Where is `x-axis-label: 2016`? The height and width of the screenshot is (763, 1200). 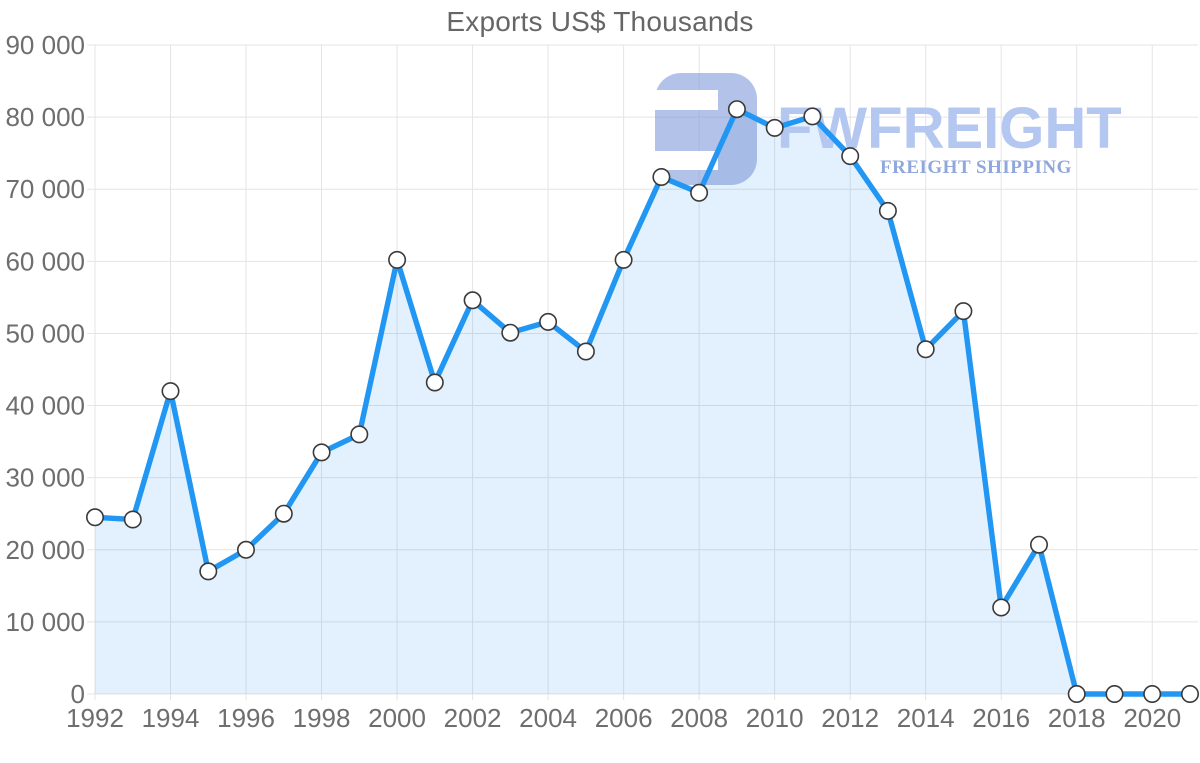
x-axis-label: 2016 is located at coordinates (1001, 718).